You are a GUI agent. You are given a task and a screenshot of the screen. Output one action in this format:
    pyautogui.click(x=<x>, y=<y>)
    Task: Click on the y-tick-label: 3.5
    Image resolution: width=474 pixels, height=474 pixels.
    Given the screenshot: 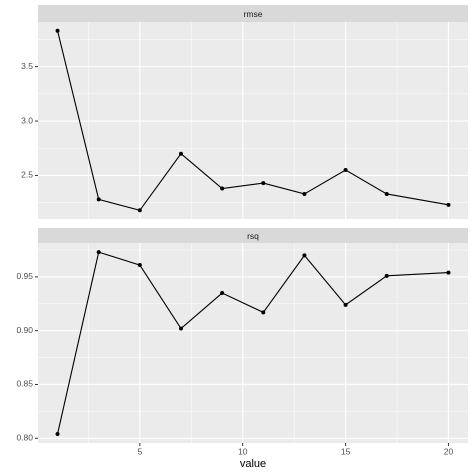 What is the action you would take?
    pyautogui.click(x=27, y=66)
    